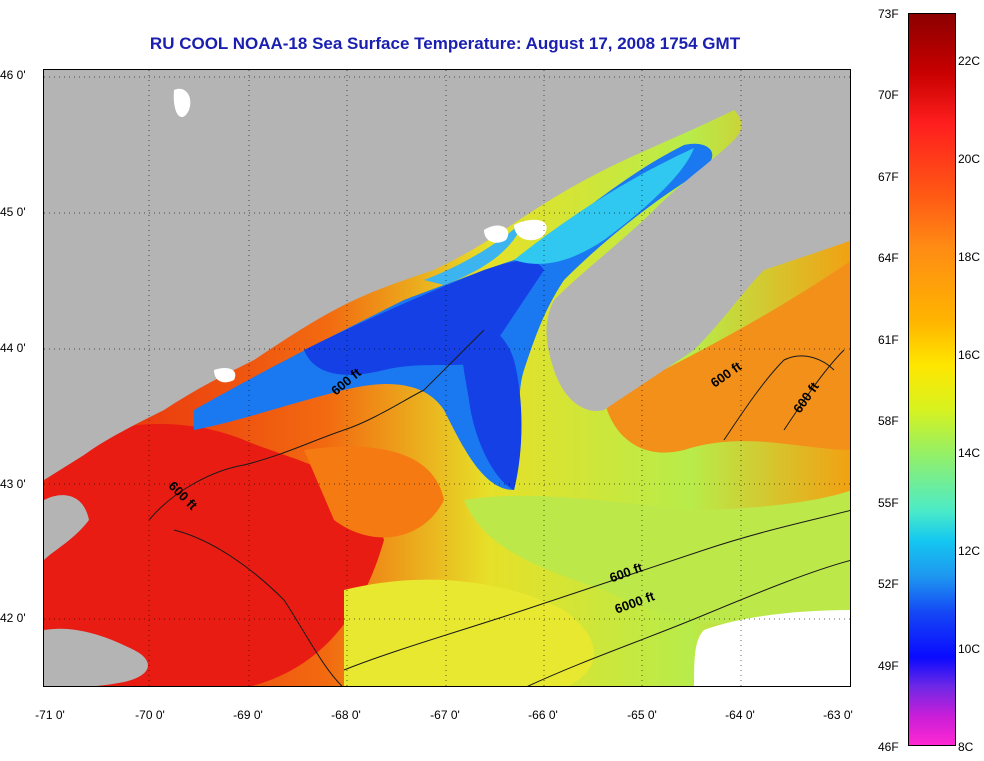 The height and width of the screenshot is (761, 984). I want to click on longitude-label: -65 0', so click(642, 715).